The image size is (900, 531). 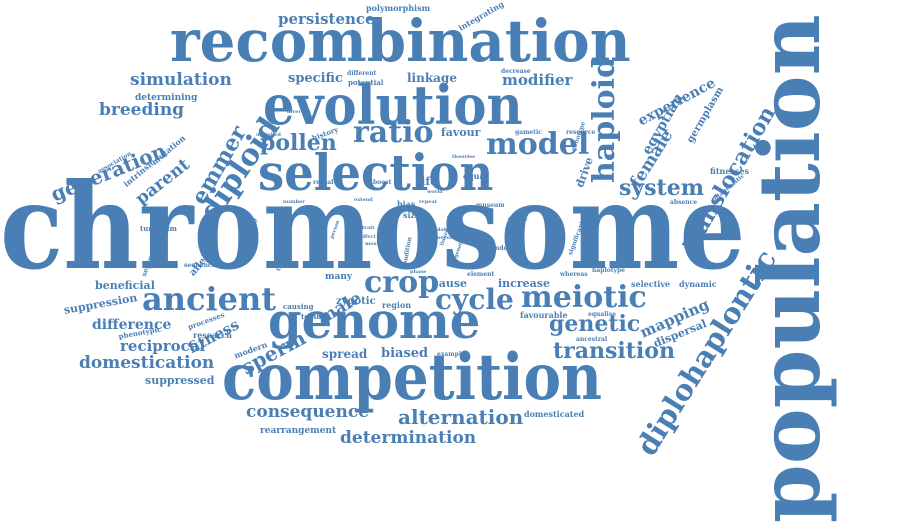 What do you see at coordinates (298, 306) in the screenshot?
I see `word-causing: causing` at bounding box center [298, 306].